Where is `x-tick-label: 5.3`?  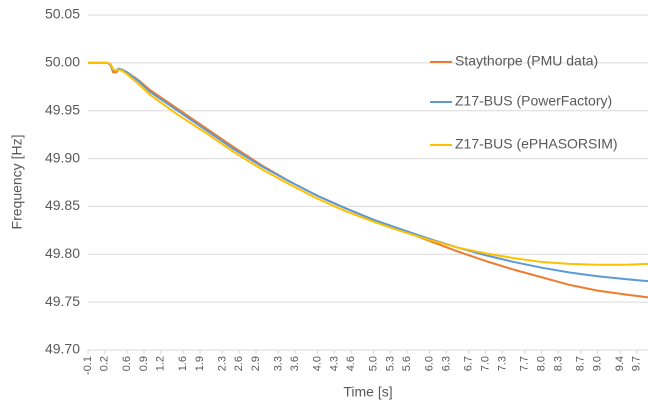 x-tick-label: 5.3 is located at coordinates (390, 363).